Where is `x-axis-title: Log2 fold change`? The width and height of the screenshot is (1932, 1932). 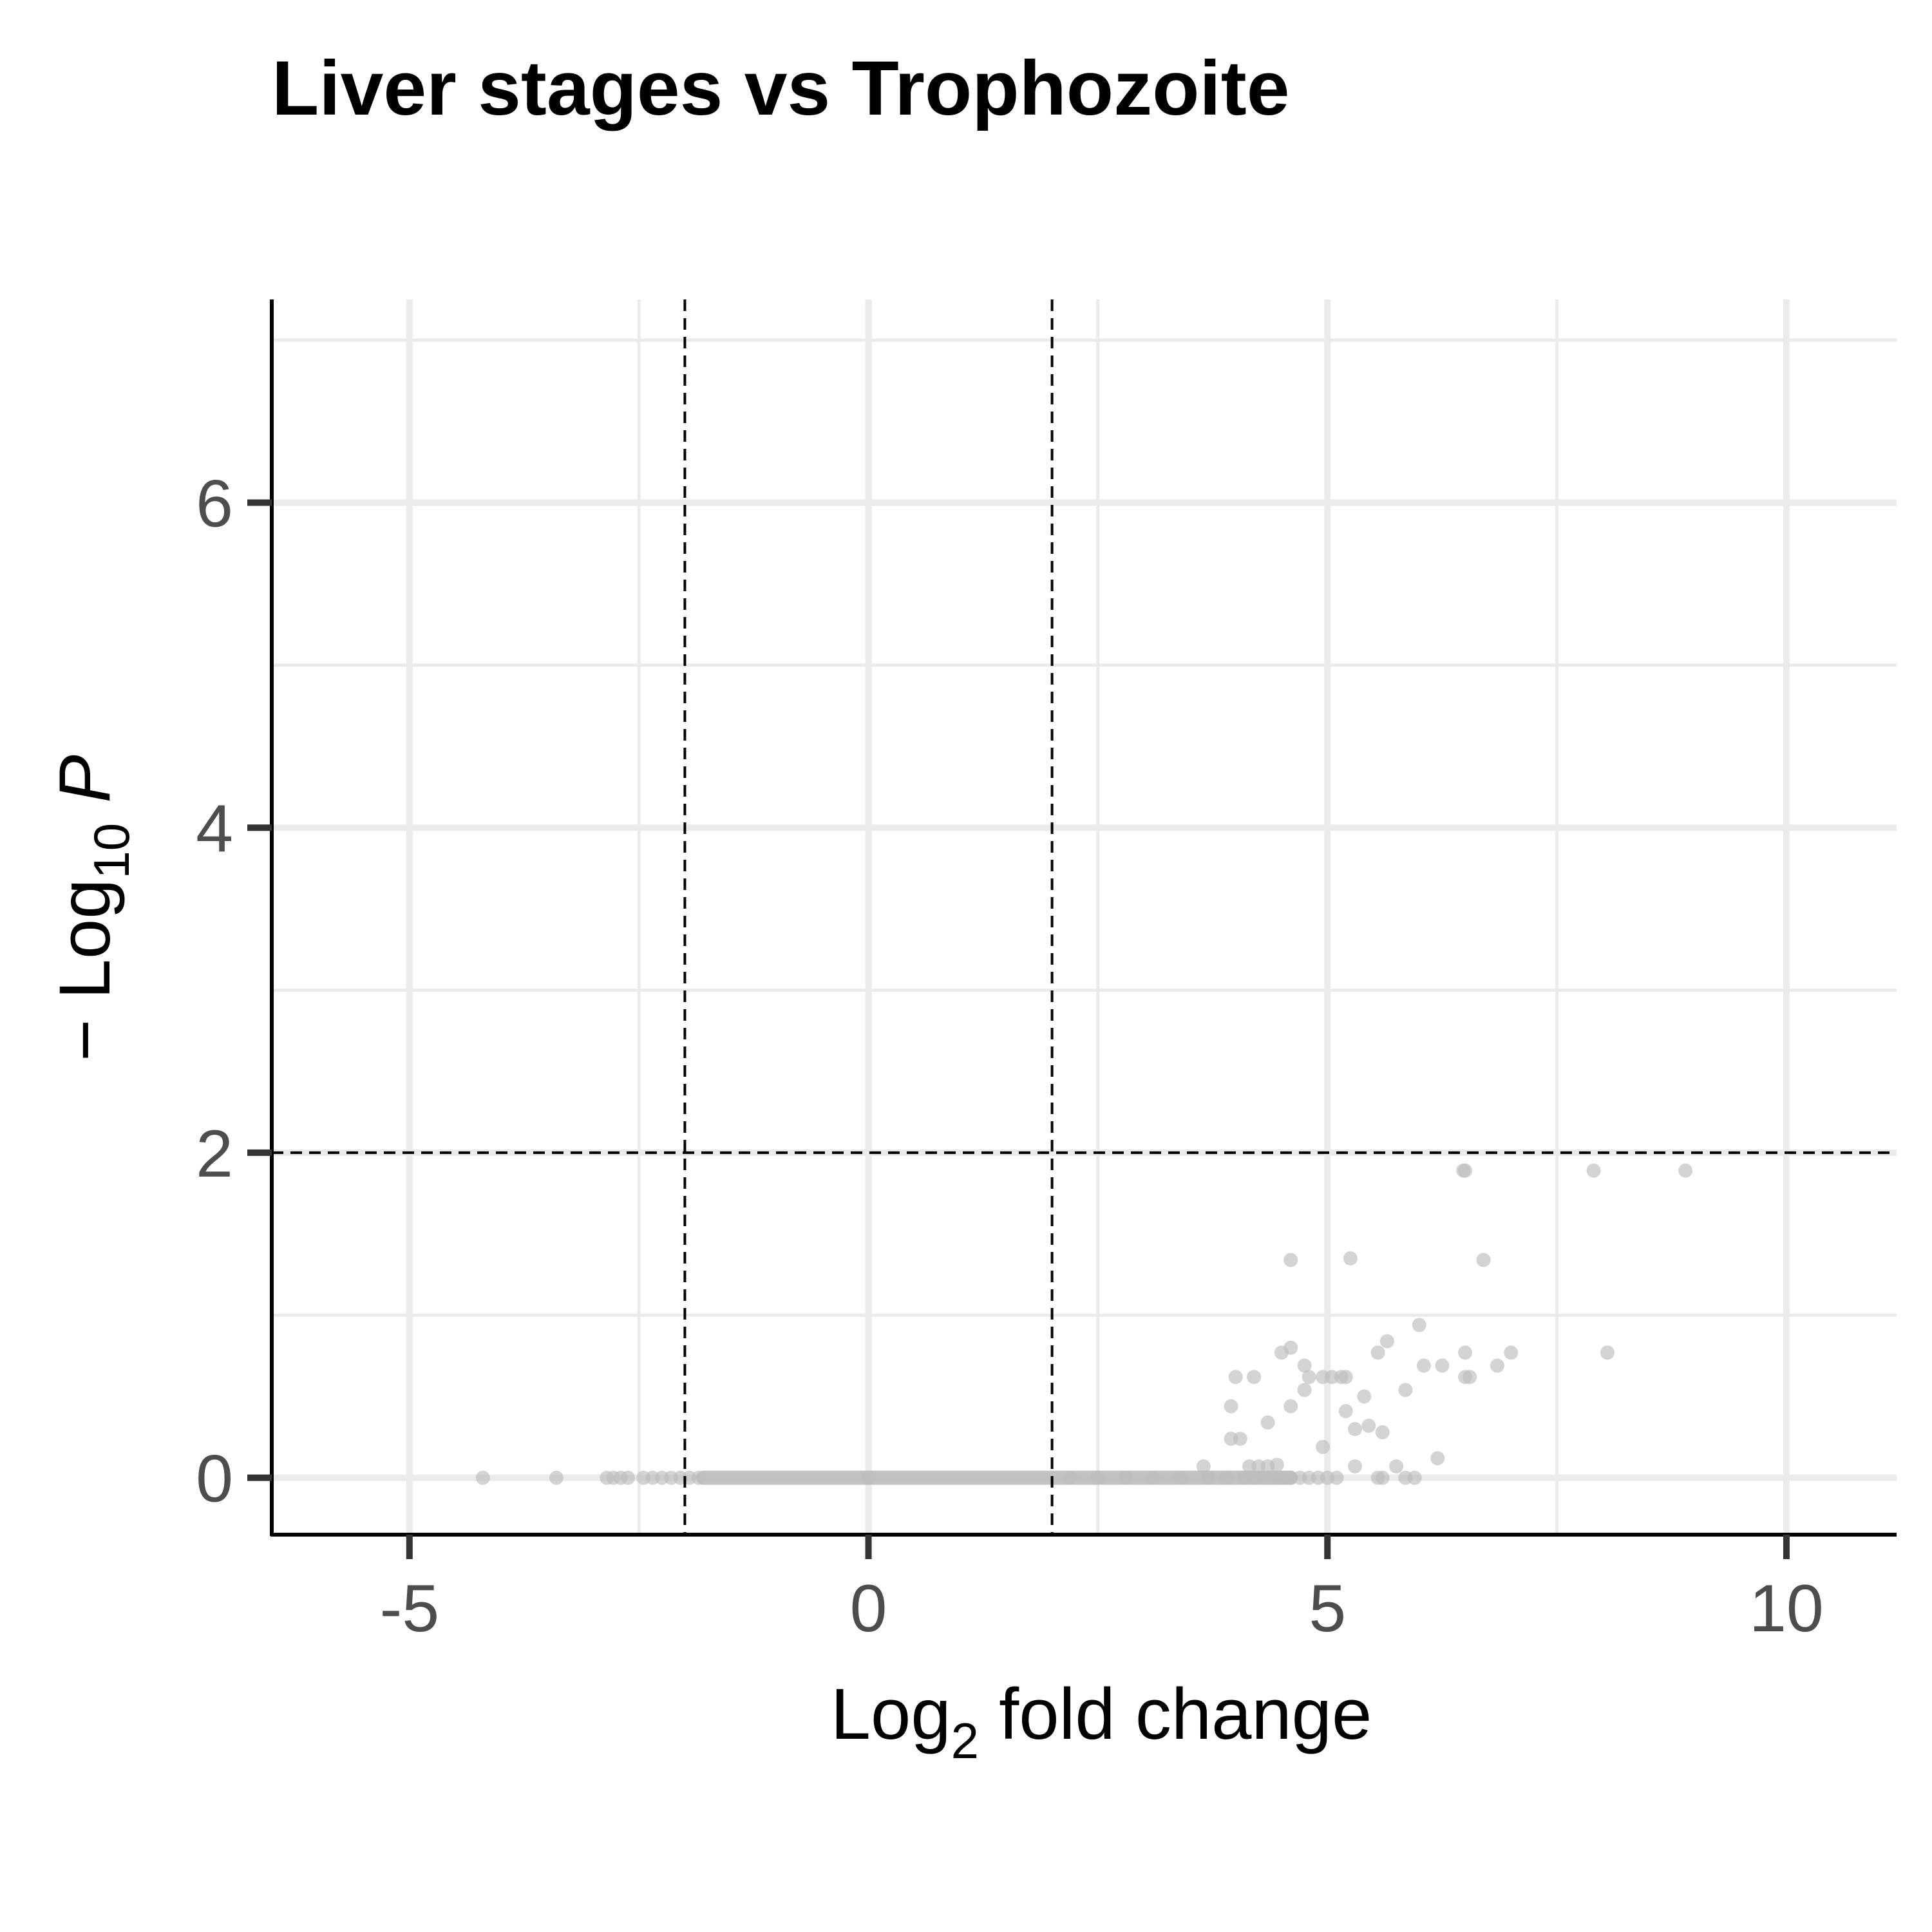 x-axis-title: Log2 fold change is located at coordinates (1101, 1721).